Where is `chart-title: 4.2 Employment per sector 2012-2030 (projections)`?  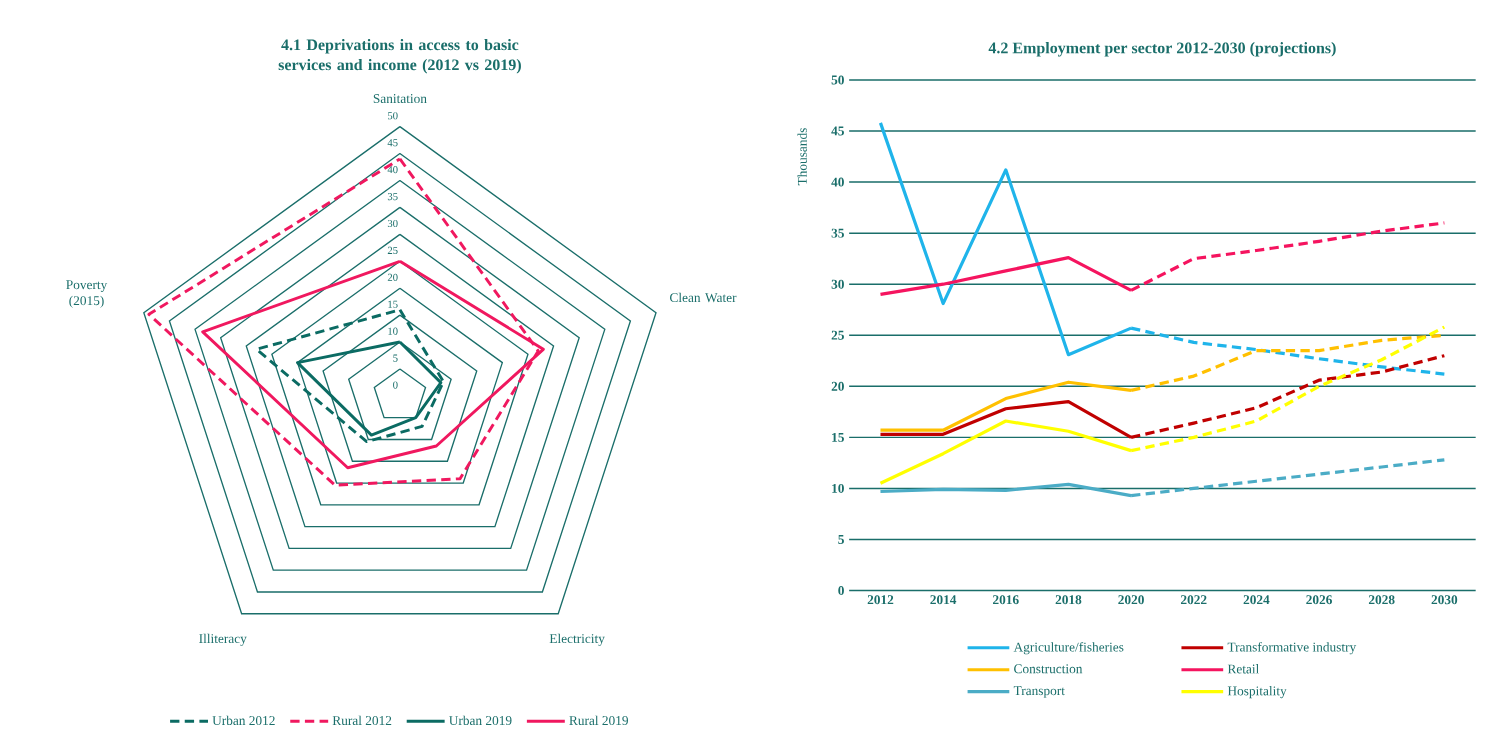 chart-title: 4.2 Employment per sector 2012-2030 (projections) is located at coordinates (1162, 49).